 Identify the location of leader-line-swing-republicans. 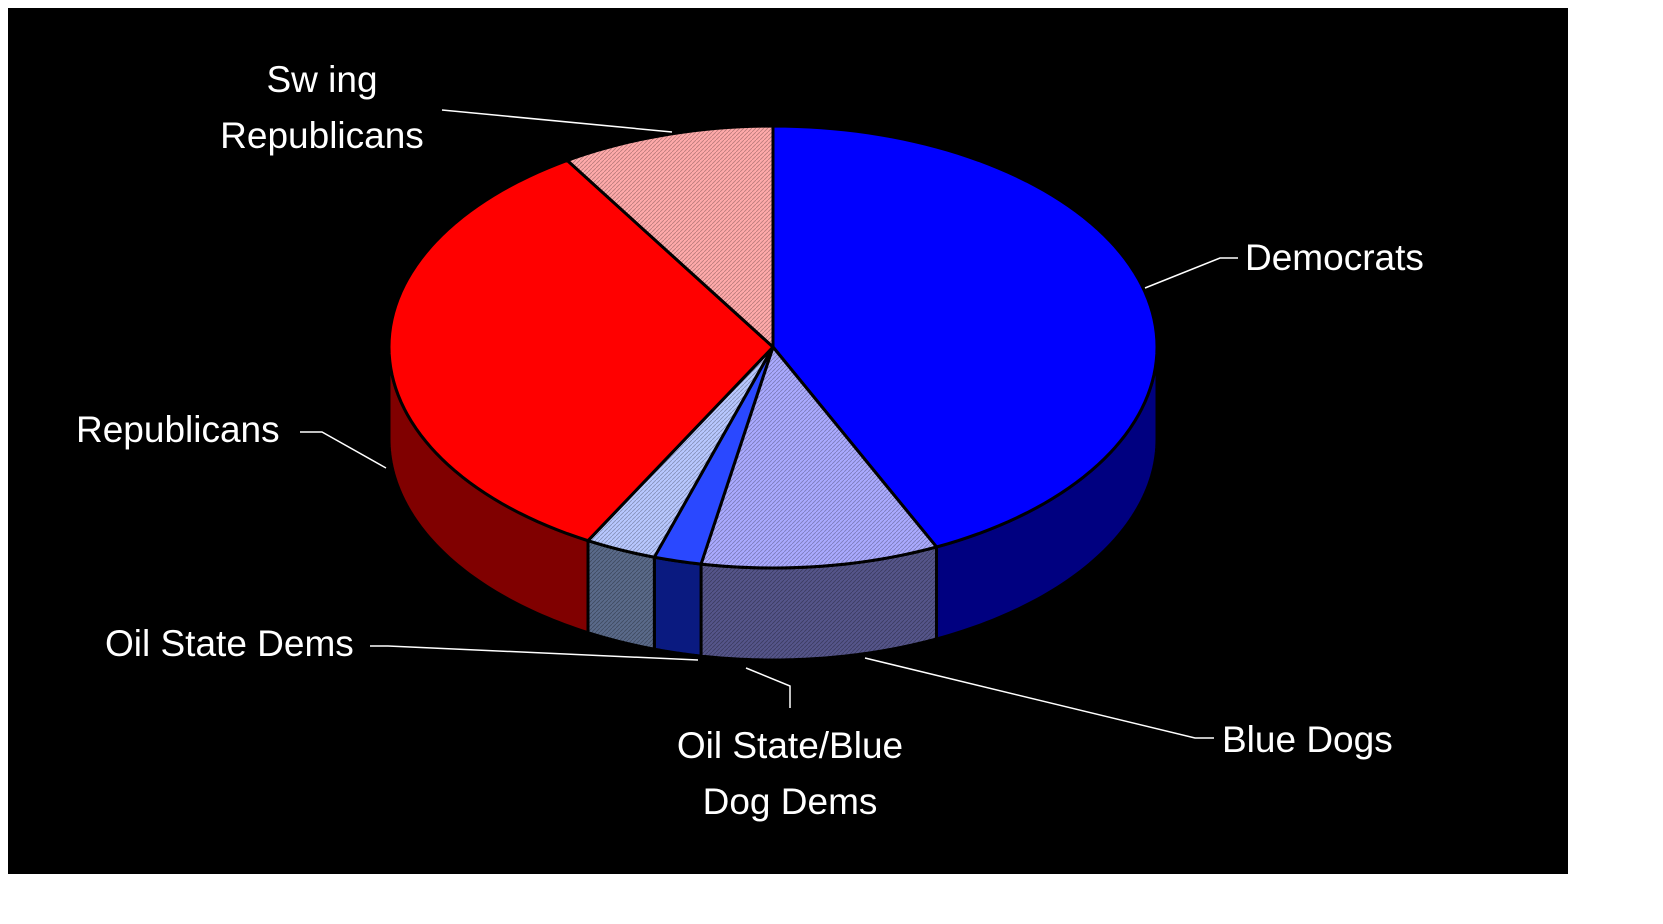
(557, 121).